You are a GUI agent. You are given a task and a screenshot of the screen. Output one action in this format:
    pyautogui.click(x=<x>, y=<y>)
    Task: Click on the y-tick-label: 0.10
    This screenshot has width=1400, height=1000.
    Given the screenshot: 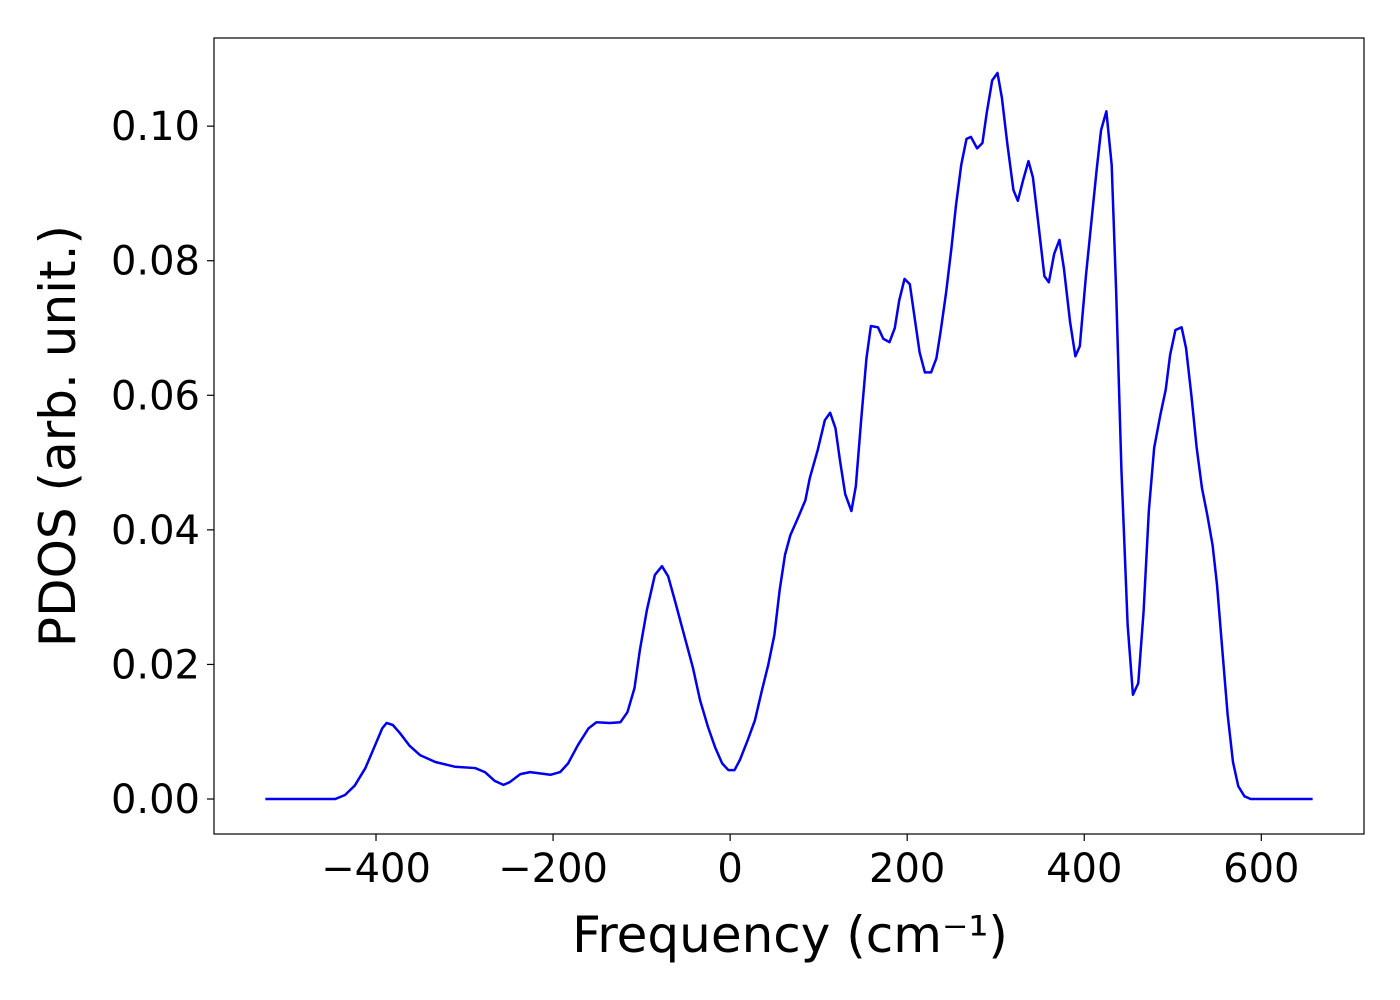 What is the action you would take?
    pyautogui.click(x=155, y=127)
    